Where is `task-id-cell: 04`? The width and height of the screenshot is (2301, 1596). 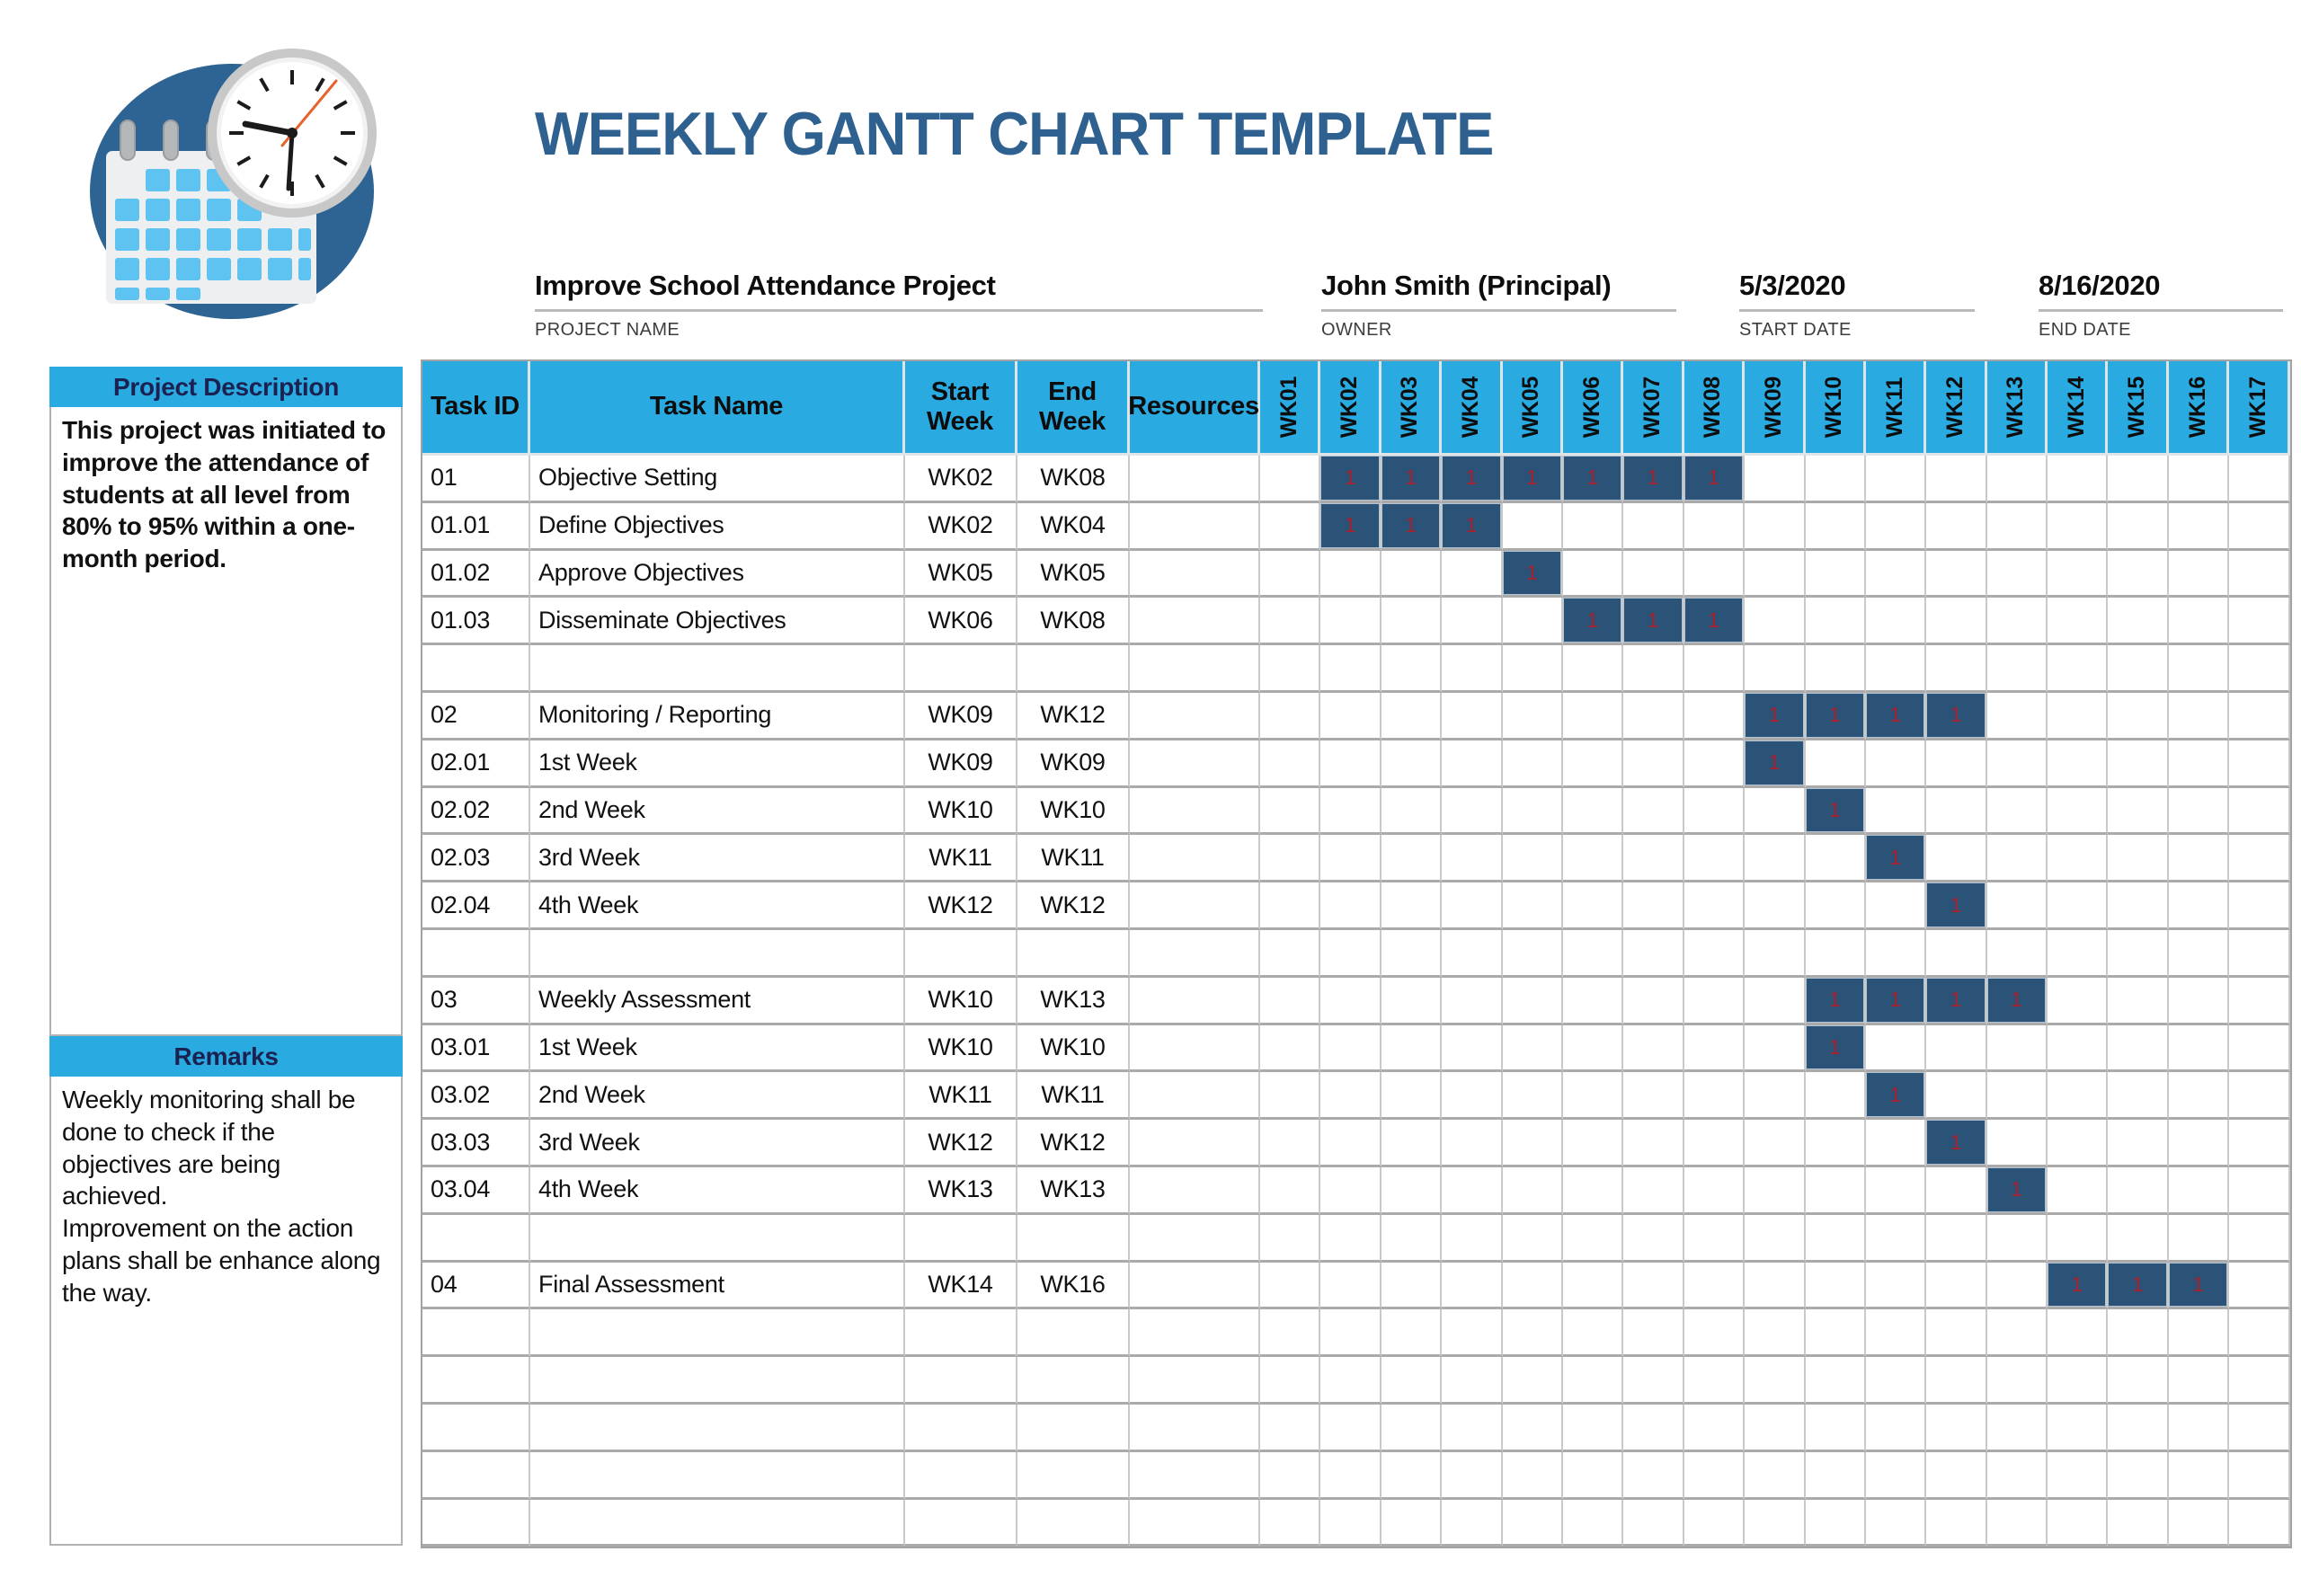 task-id-cell: 04 is located at coordinates (476, 1286).